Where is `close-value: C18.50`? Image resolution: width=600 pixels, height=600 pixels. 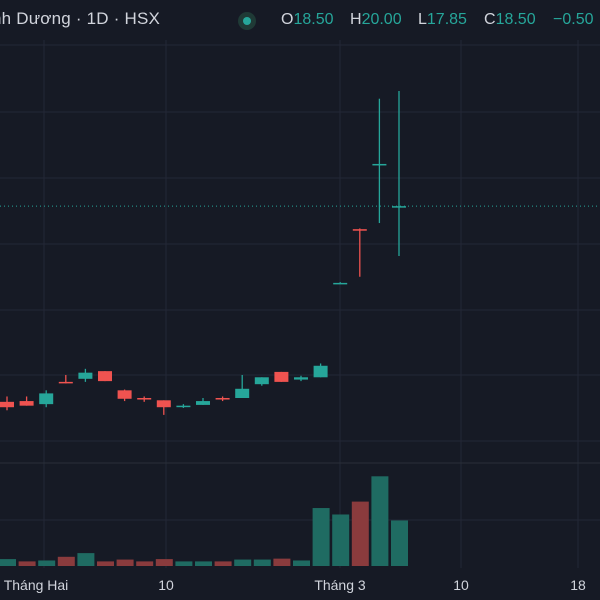 close-value: C18.50 is located at coordinates (510, 19).